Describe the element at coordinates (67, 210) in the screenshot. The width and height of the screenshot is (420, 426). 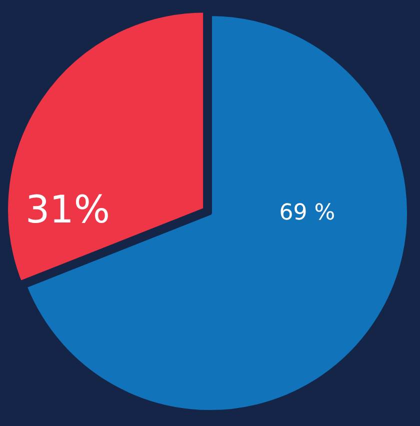
I see `data-label: 31%` at that location.